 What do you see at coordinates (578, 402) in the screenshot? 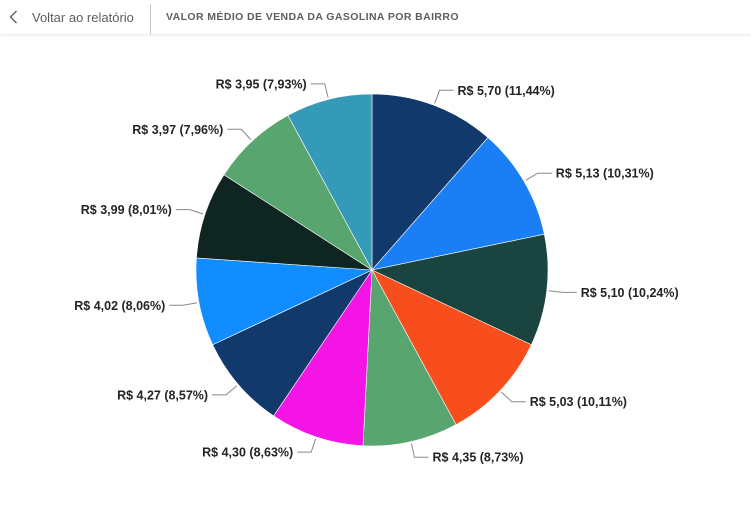
I see `data-label-4: R$ 5,03 (10,11%)` at bounding box center [578, 402].